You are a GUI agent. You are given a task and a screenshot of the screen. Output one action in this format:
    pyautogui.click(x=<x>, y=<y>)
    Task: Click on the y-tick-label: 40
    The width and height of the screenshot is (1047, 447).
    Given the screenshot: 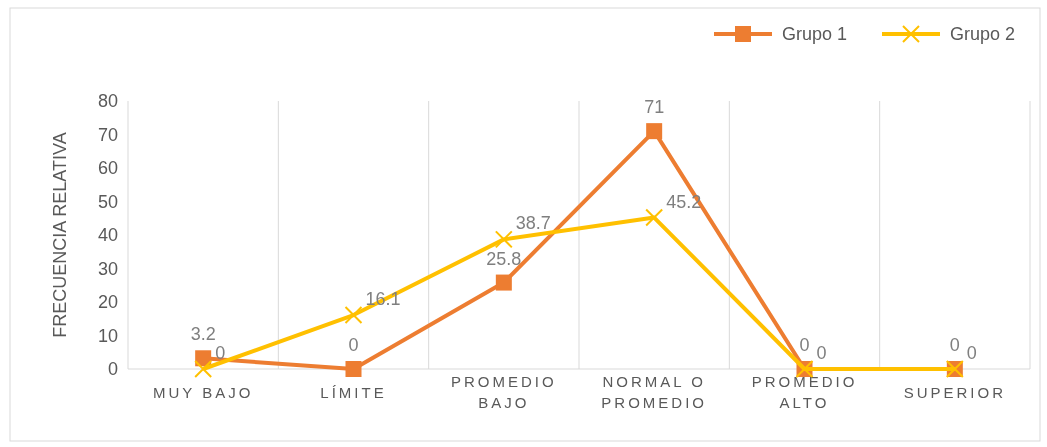 What is the action you would take?
    pyautogui.click(x=107, y=235)
    